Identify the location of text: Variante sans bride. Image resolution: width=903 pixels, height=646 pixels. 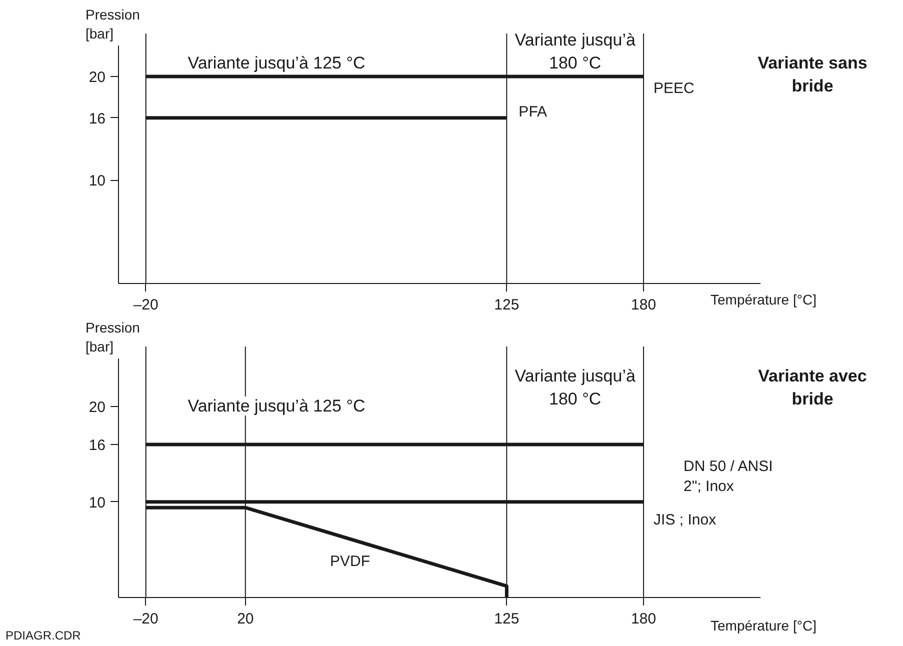
(813, 75).